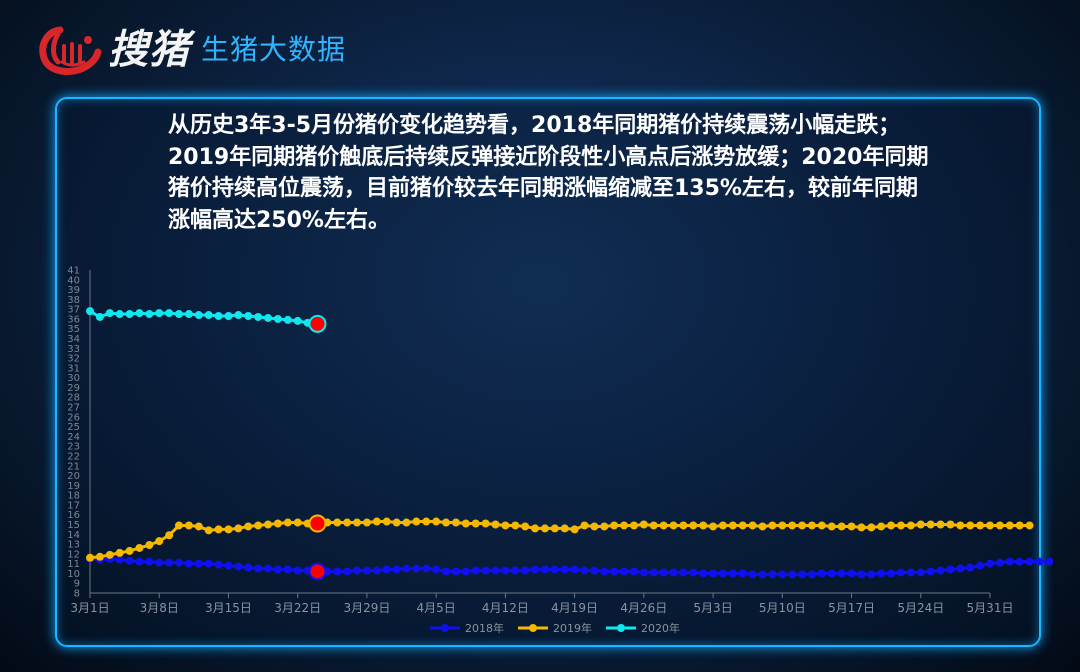 This screenshot has height=672, width=1080. What do you see at coordinates (73, 574) in the screenshot?
I see `y-tick-label: 10` at bounding box center [73, 574].